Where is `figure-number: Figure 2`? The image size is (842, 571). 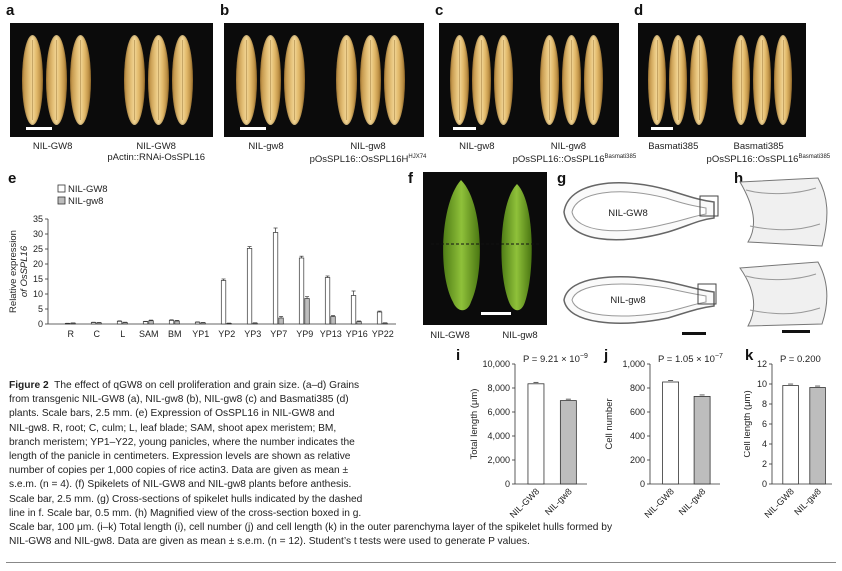
figure-number: Figure 2 is located at coordinates (29, 385).